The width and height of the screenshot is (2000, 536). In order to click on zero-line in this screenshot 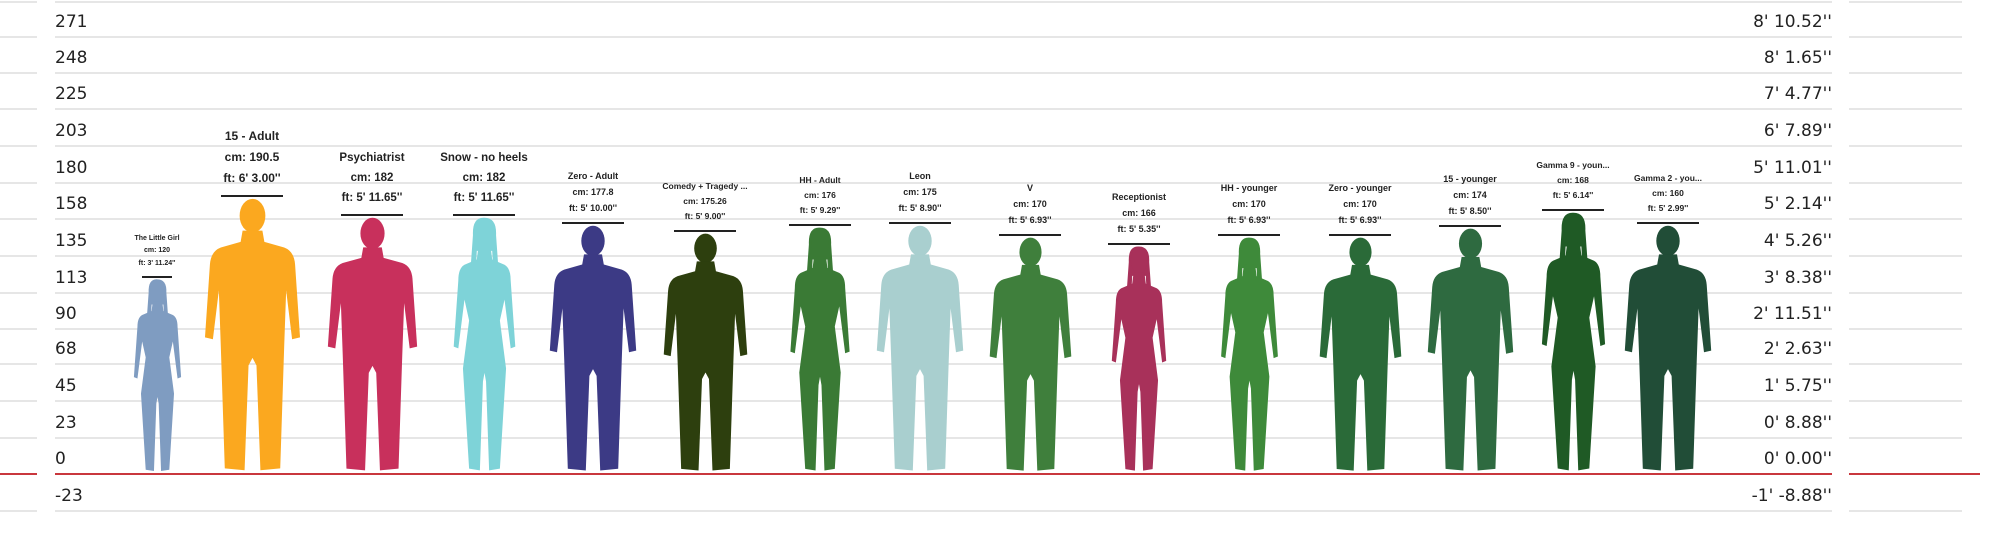, I will do `click(1914, 474)`.